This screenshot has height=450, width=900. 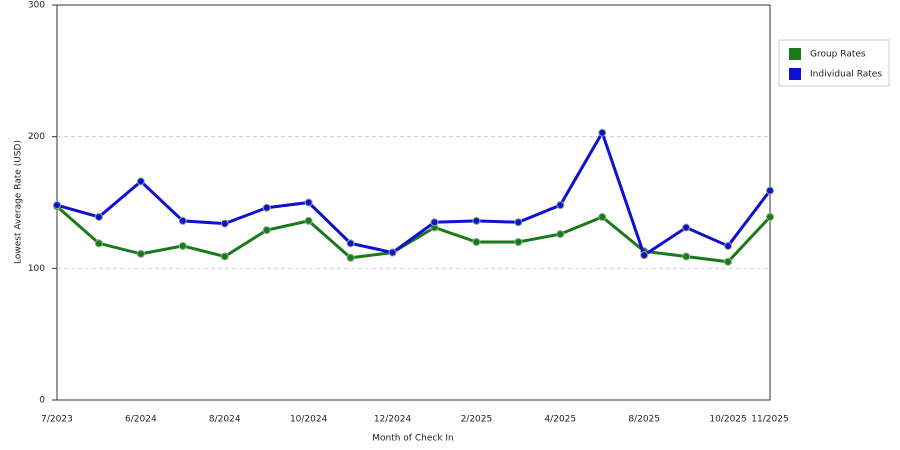 I want to click on y-tick-label: 100, so click(x=36, y=269).